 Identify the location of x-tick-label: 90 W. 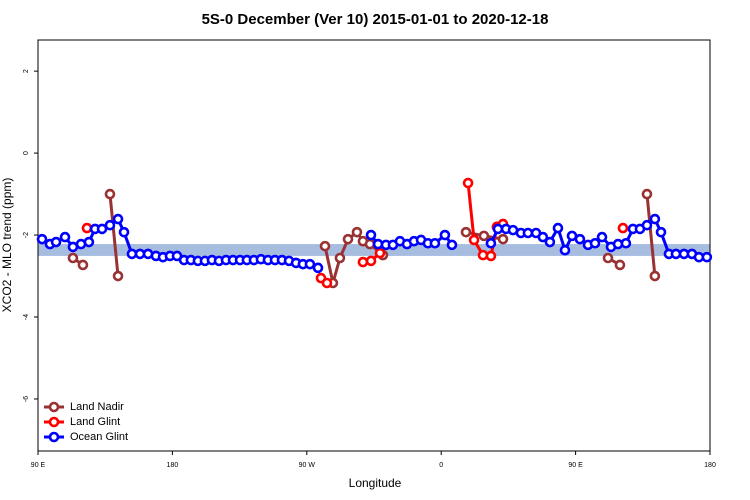
(307, 465).